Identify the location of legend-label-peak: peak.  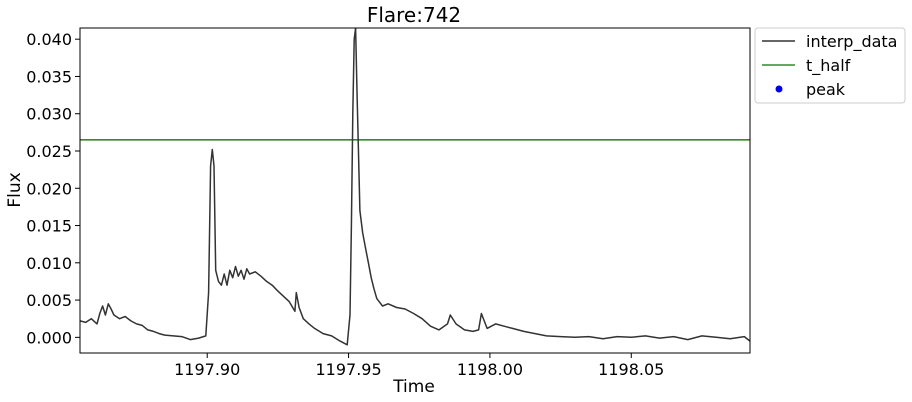
(826, 89).